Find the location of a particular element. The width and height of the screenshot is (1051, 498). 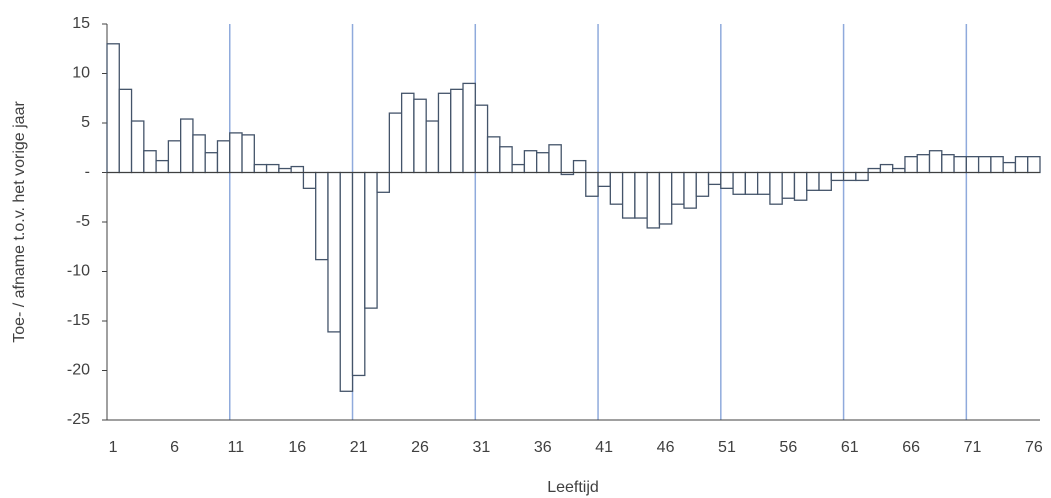

x-tick-label: 31 is located at coordinates (482, 447).